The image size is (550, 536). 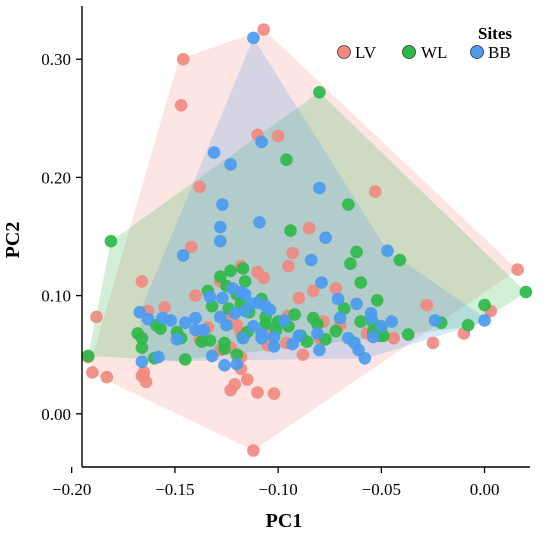 What do you see at coordinates (56, 296) in the screenshot?
I see `y-tick-label: 0.10` at bounding box center [56, 296].